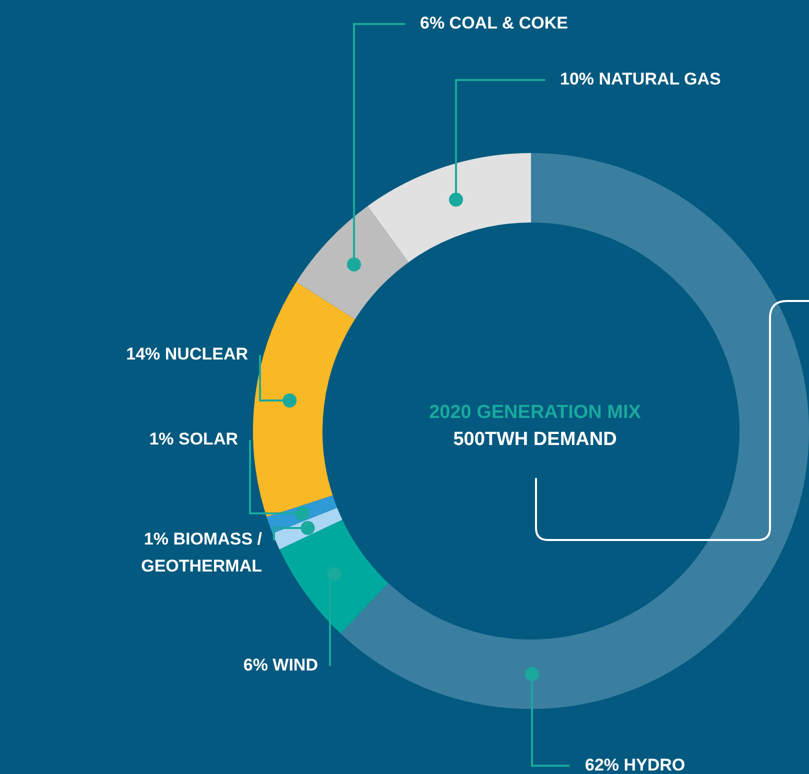  Describe the element at coordinates (535, 439) in the screenshot. I see `text: 500TWH DEMAND` at that location.